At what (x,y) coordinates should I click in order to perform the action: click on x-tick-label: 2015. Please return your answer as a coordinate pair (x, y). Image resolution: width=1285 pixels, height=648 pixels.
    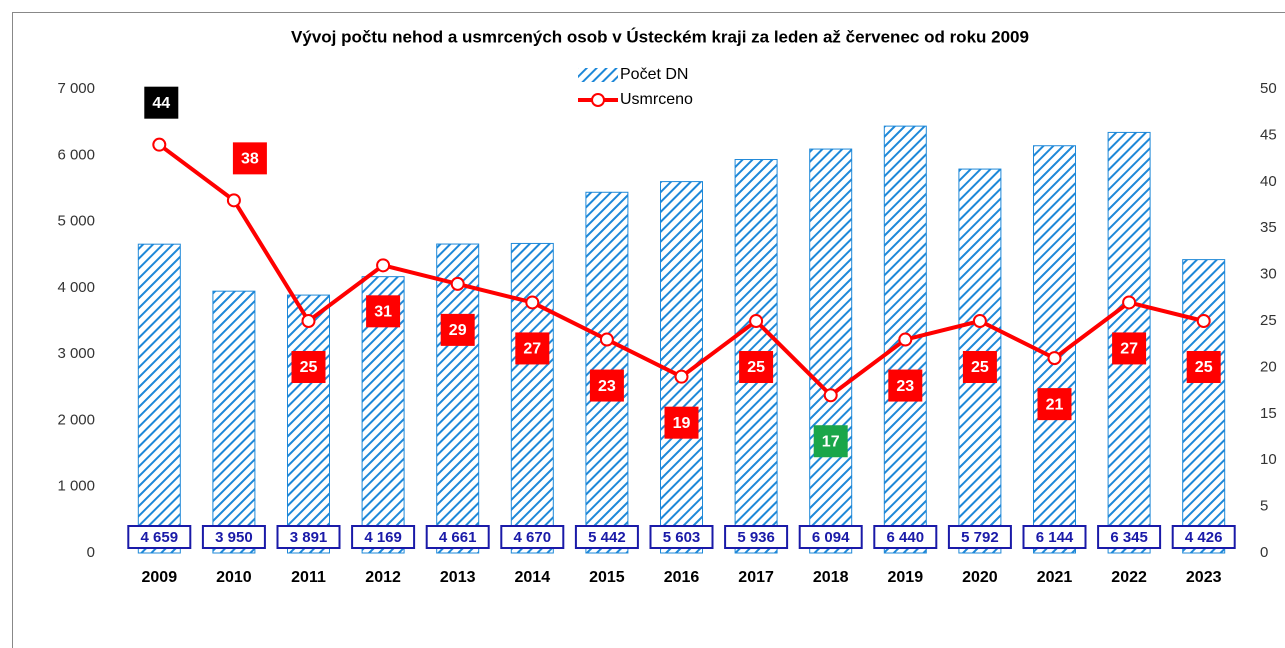
    Looking at the image, I should click on (607, 577).